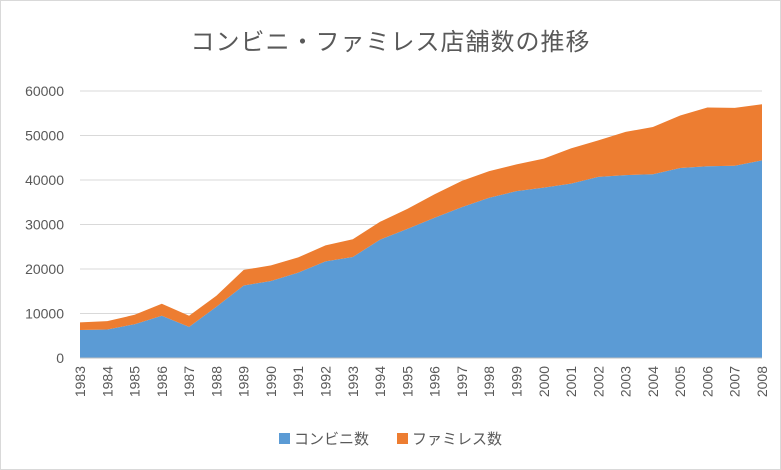 Image resolution: width=781 pixels, height=470 pixels. Describe the element at coordinates (598, 381) in the screenshot. I see `x-tick-label: 2002` at that location.